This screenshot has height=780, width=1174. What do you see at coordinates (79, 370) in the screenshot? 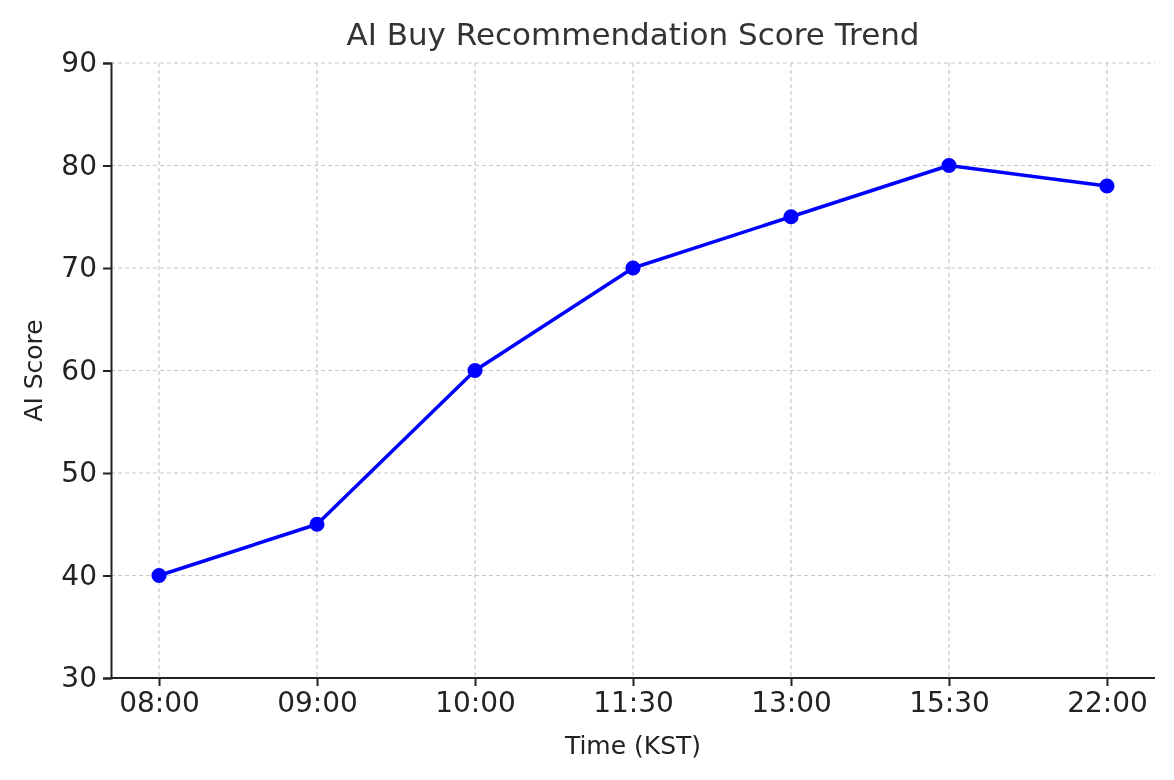
I see `y-tick-label: 60` at bounding box center [79, 370].